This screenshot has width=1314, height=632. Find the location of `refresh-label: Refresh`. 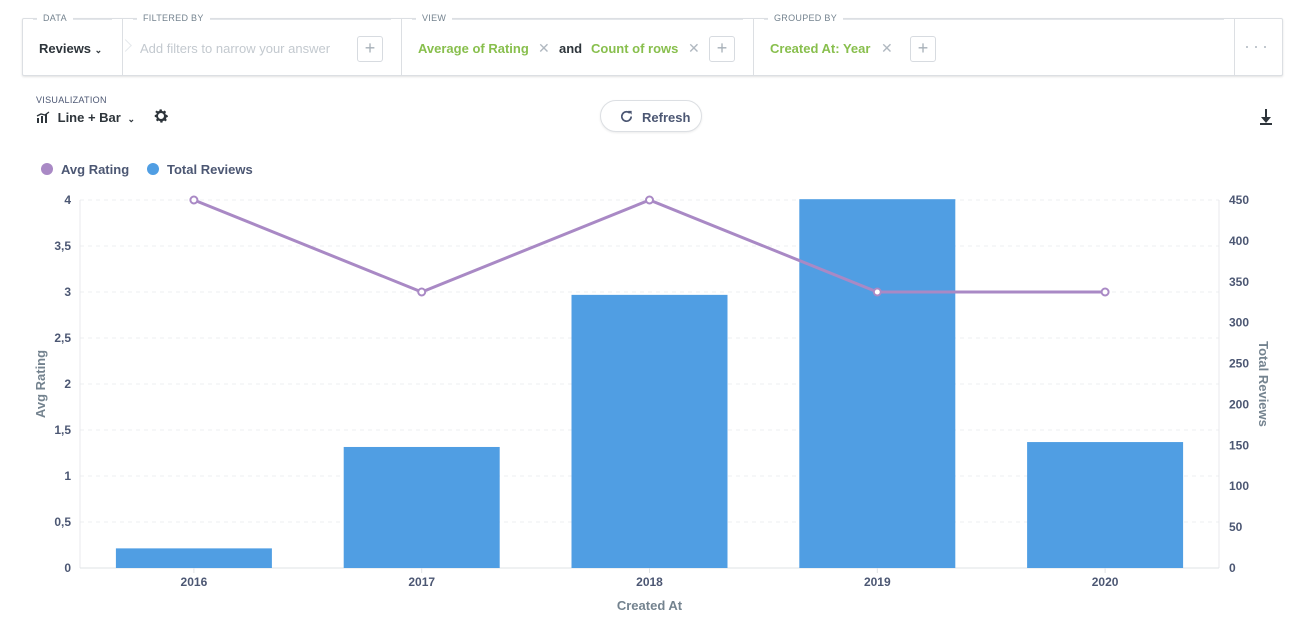

refresh-label: Refresh is located at coordinates (666, 117).